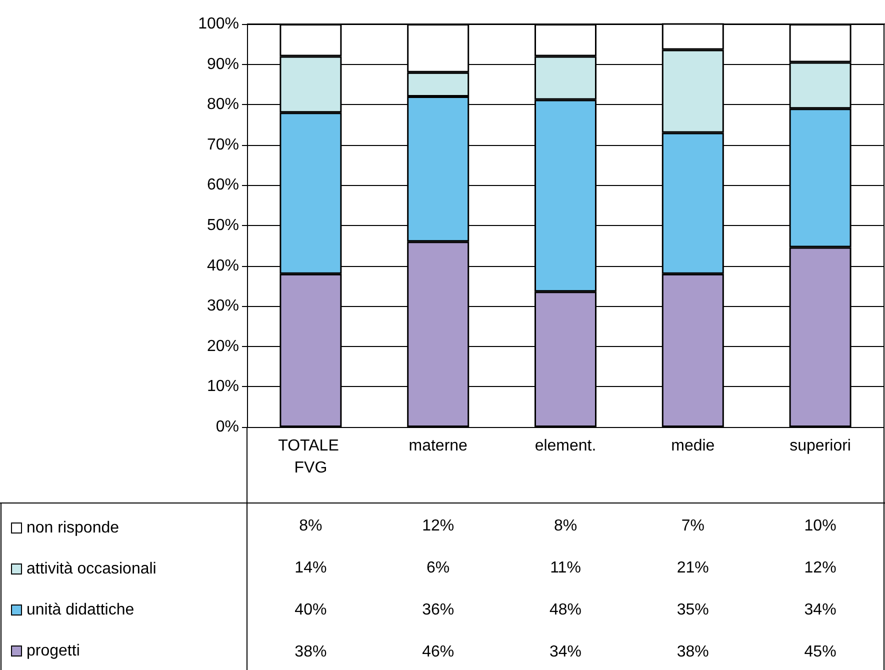 The width and height of the screenshot is (885, 670). Describe the element at coordinates (692, 526) in the screenshot. I see `data-label: 7%` at that location.